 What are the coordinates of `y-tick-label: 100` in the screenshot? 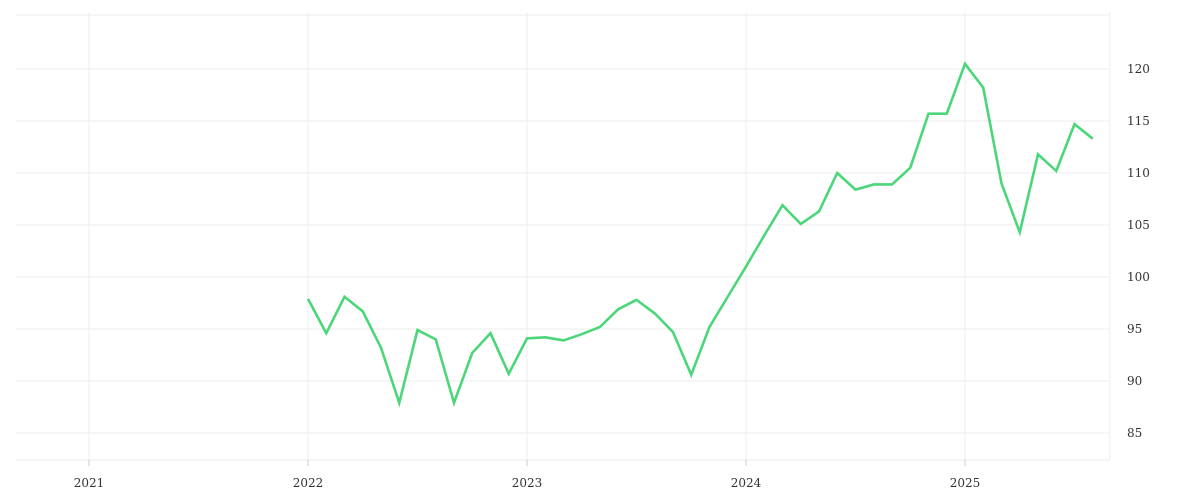 It's located at (1138, 277).